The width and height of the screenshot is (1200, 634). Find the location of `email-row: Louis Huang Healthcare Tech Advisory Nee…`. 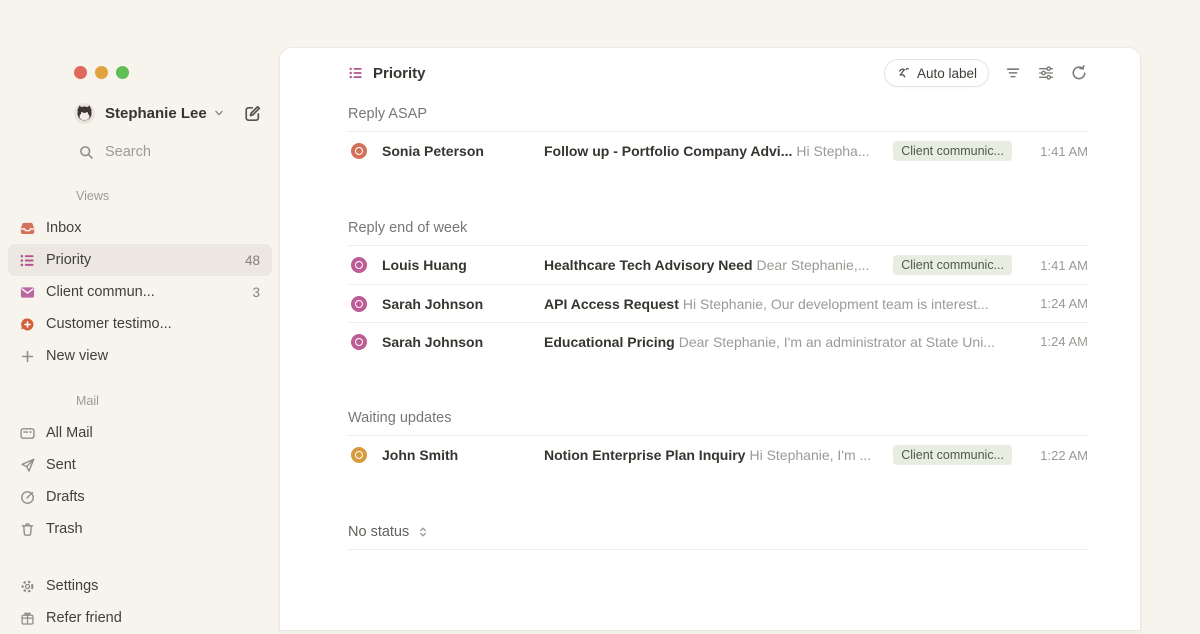

email-row: Louis Huang Healthcare Tech Advisory Nee… is located at coordinates (718, 265).